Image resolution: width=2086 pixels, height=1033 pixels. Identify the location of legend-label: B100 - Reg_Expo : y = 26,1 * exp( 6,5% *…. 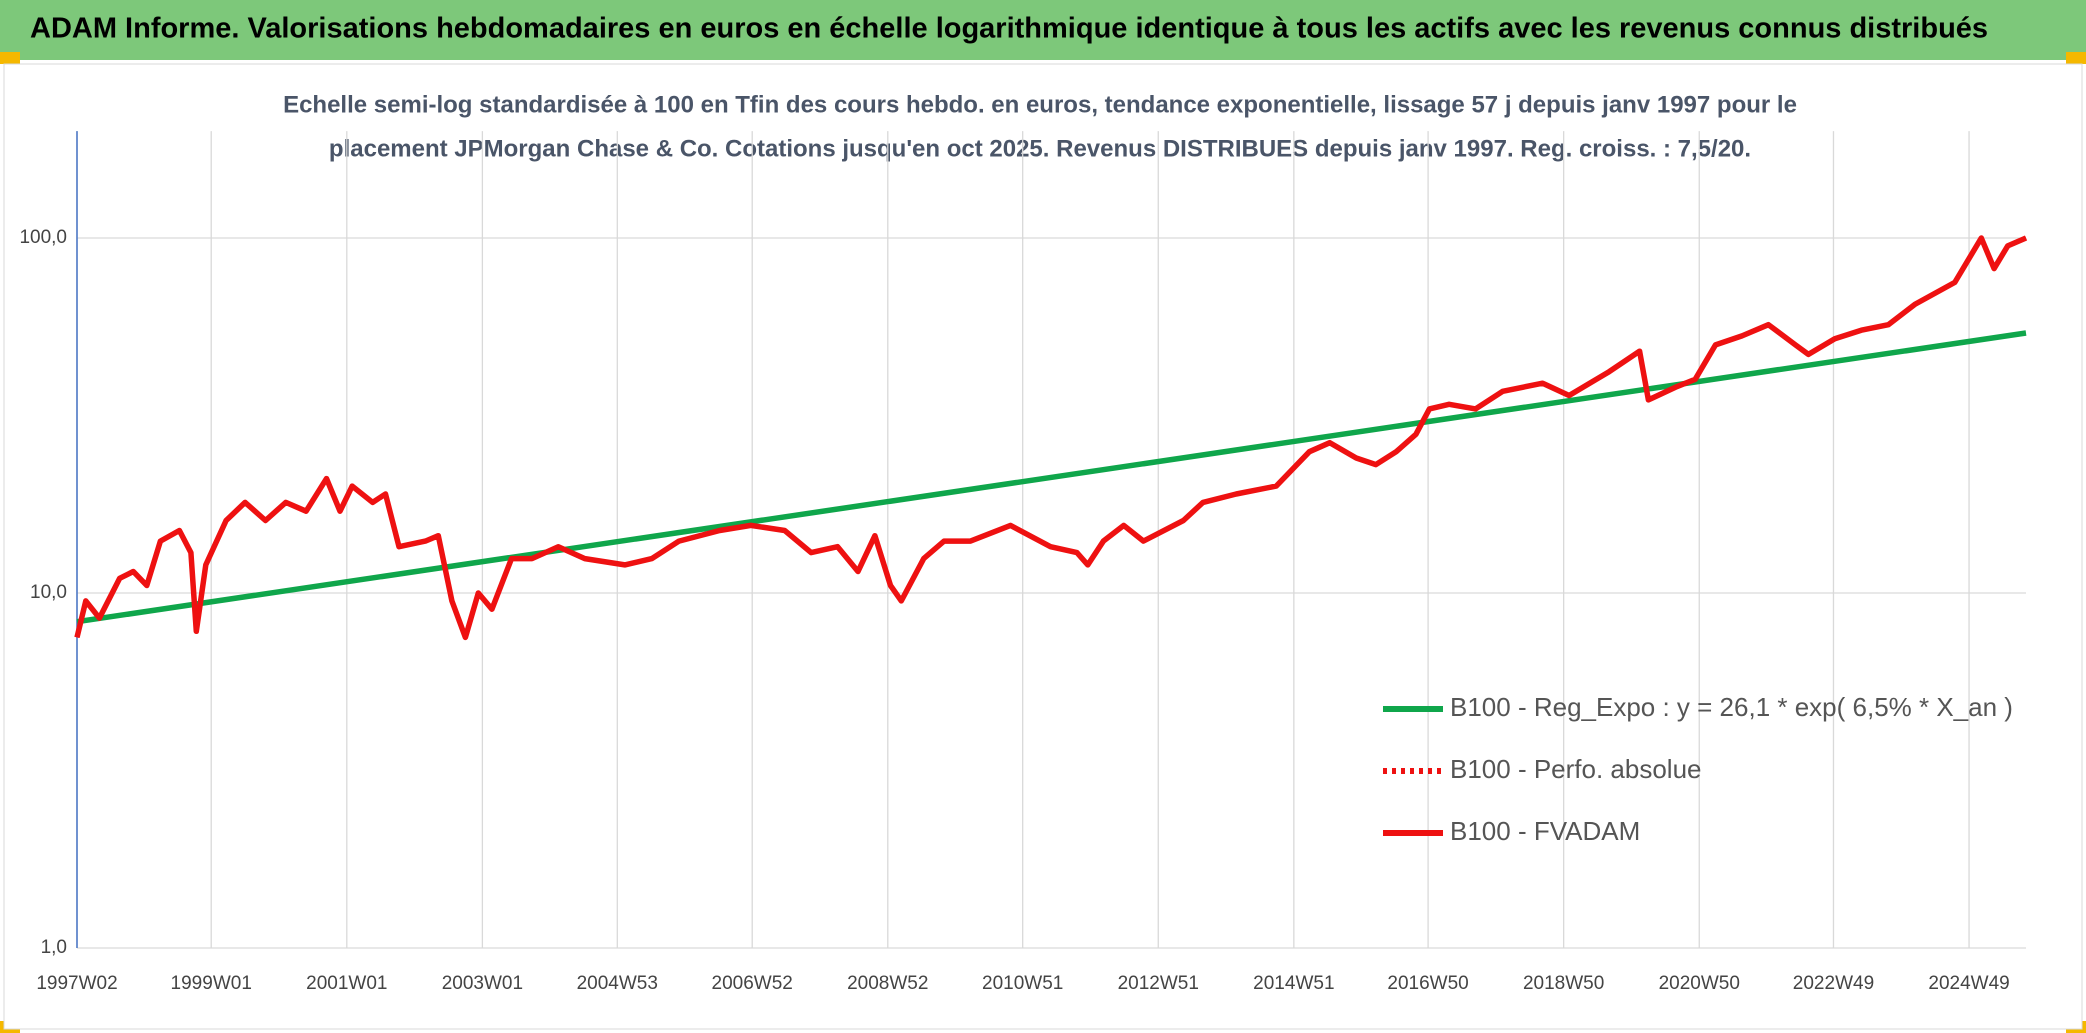
(1731, 707).